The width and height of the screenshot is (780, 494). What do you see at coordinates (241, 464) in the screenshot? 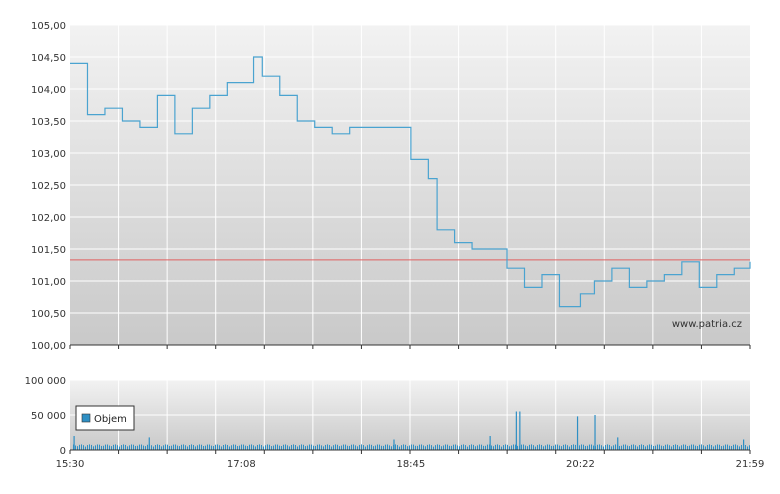
I see `x-tick-label: 17:08` at bounding box center [241, 464].